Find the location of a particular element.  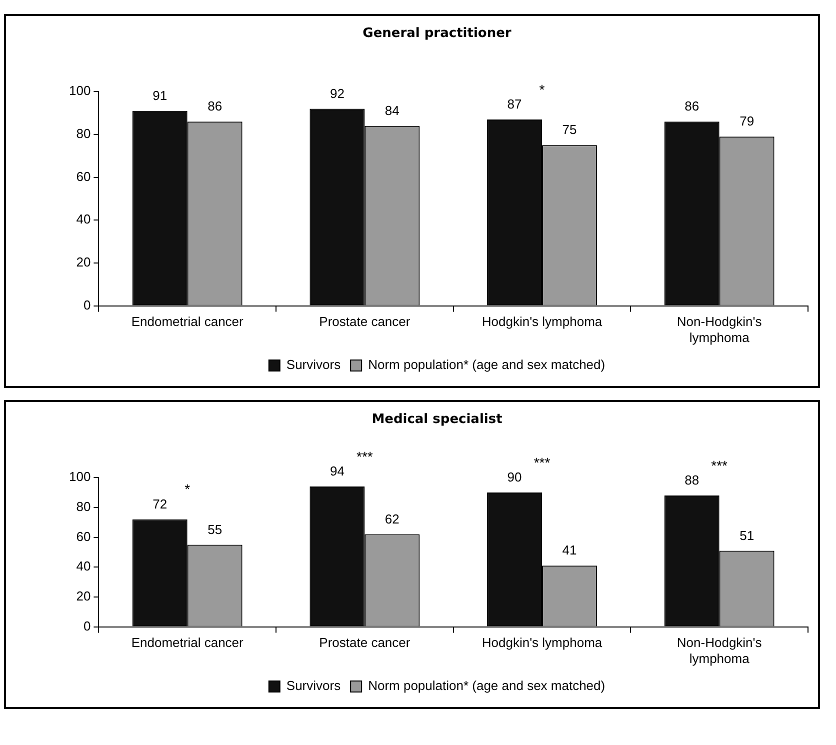

data-label: 72 is located at coordinates (160, 504).